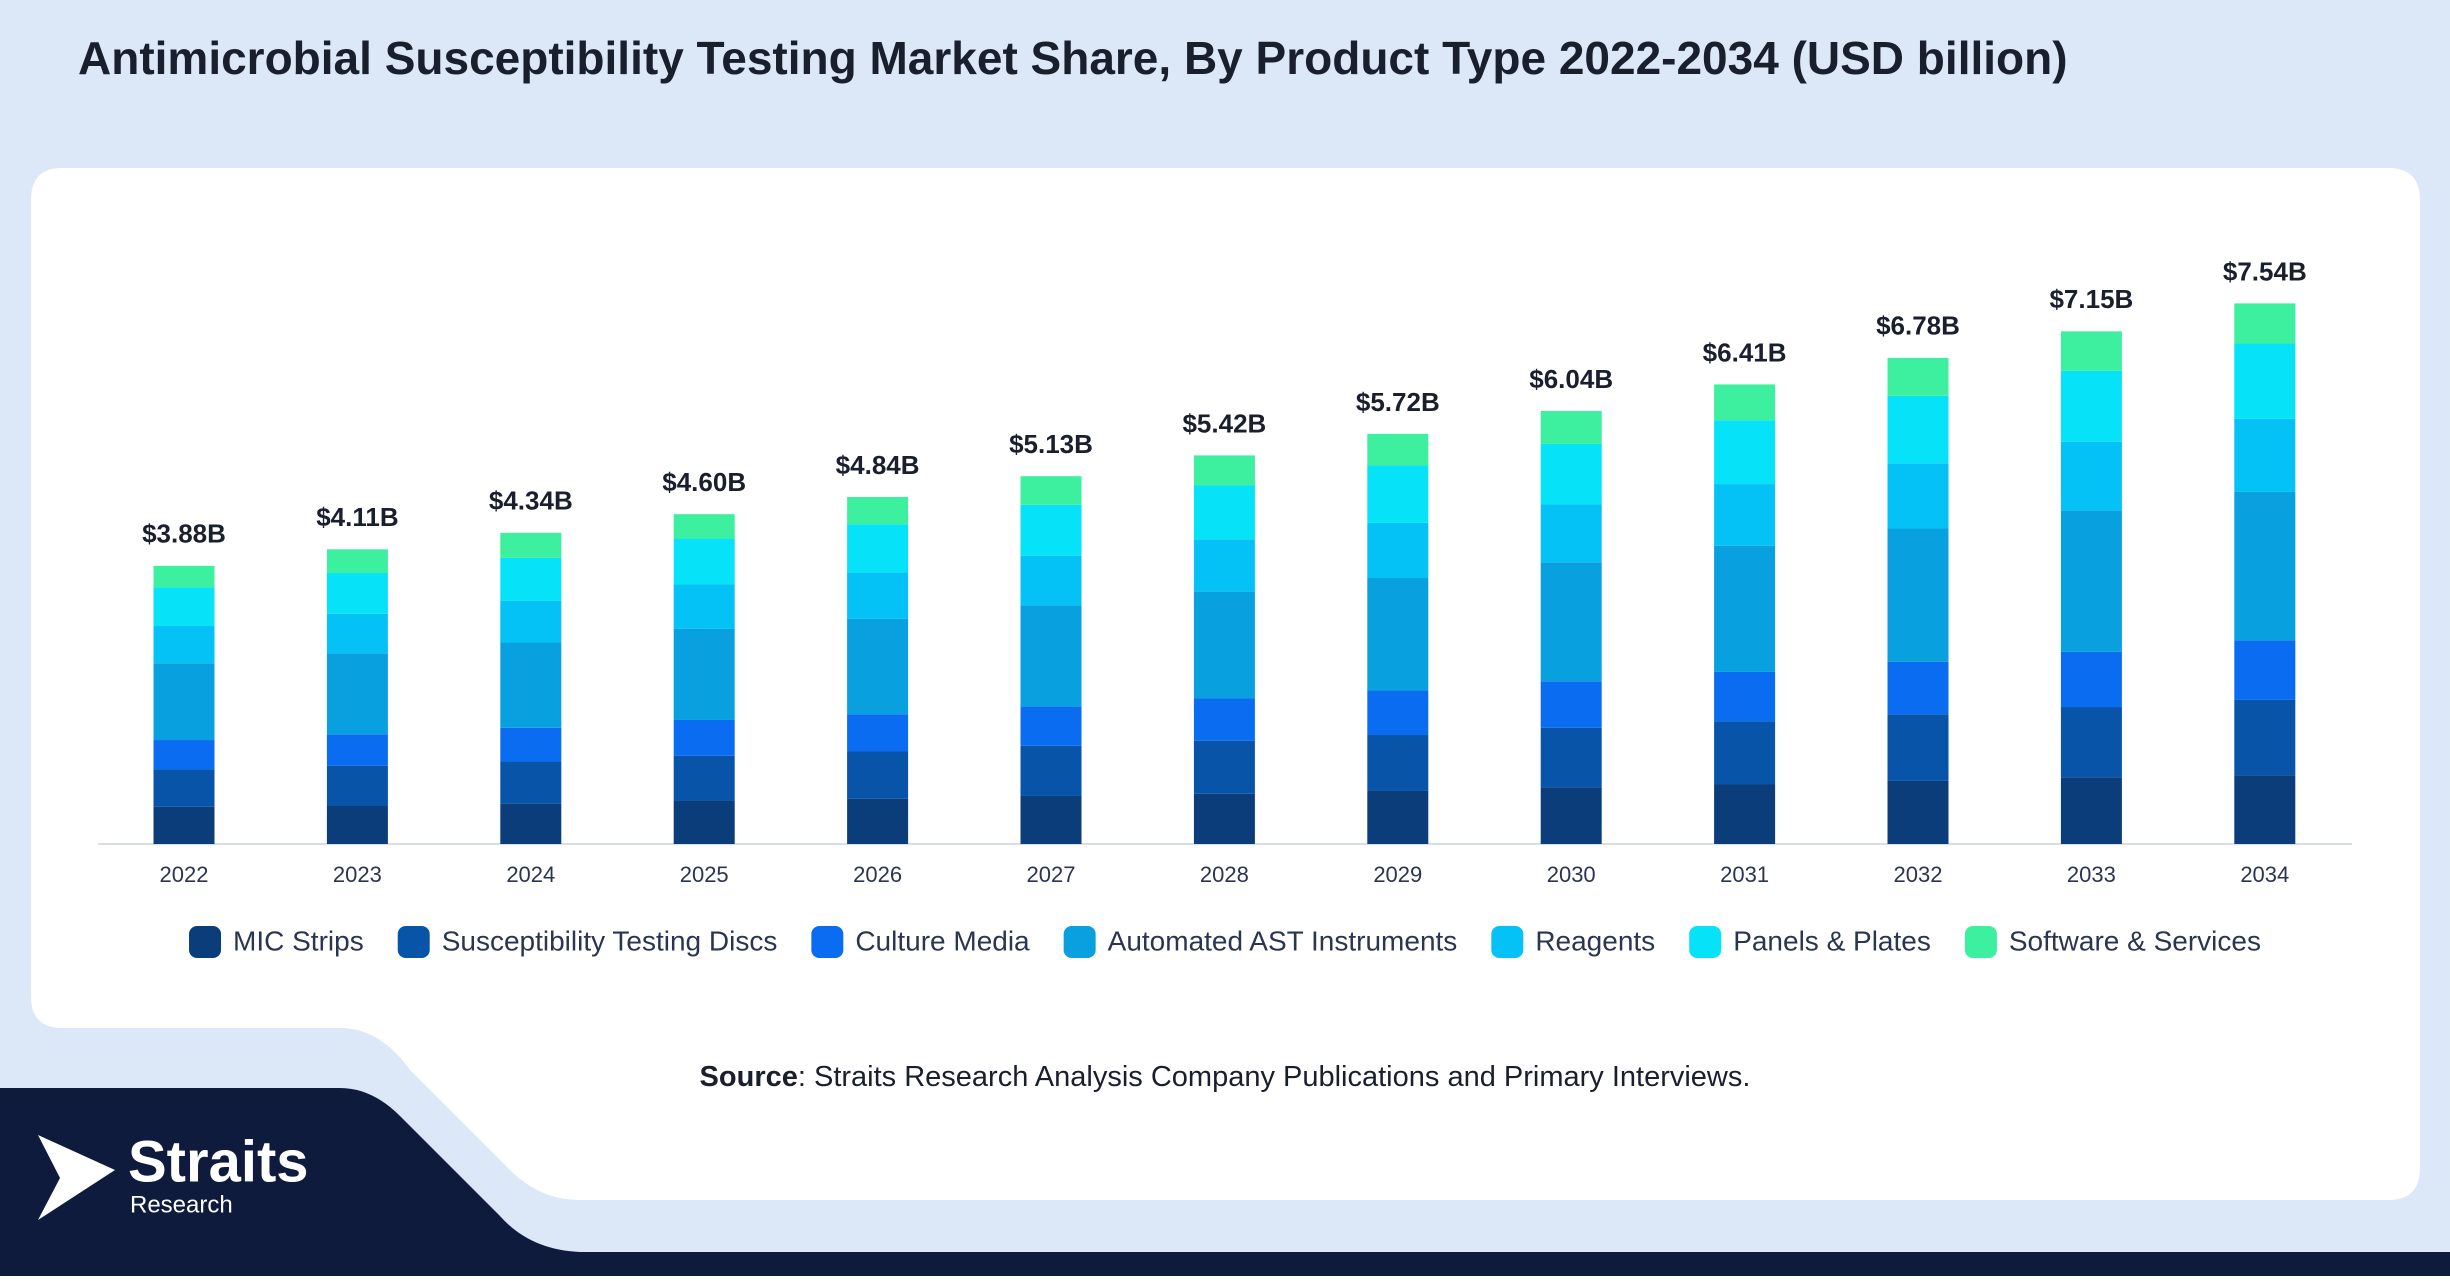 The image size is (2450, 1281). Describe the element at coordinates (877, 874) in the screenshot. I see `x-tick-label: 2026` at that location.